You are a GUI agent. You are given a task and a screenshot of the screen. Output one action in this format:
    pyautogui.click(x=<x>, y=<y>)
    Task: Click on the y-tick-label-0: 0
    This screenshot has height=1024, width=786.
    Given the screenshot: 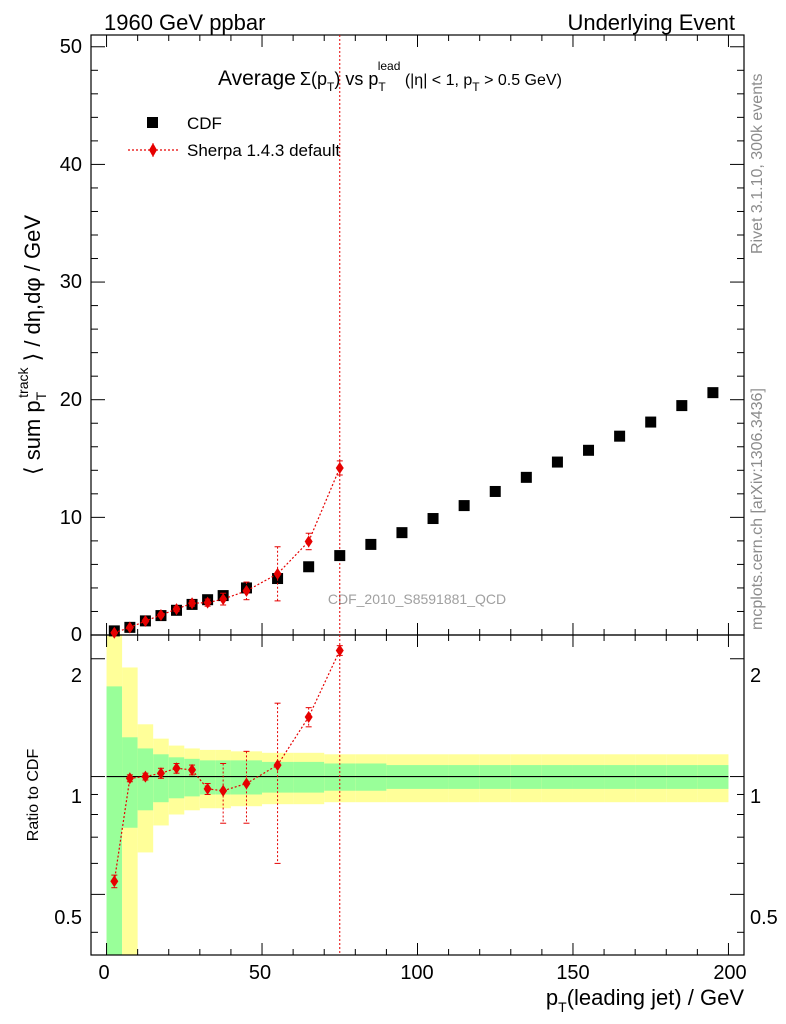 What is the action you would take?
    pyautogui.click(x=76, y=635)
    